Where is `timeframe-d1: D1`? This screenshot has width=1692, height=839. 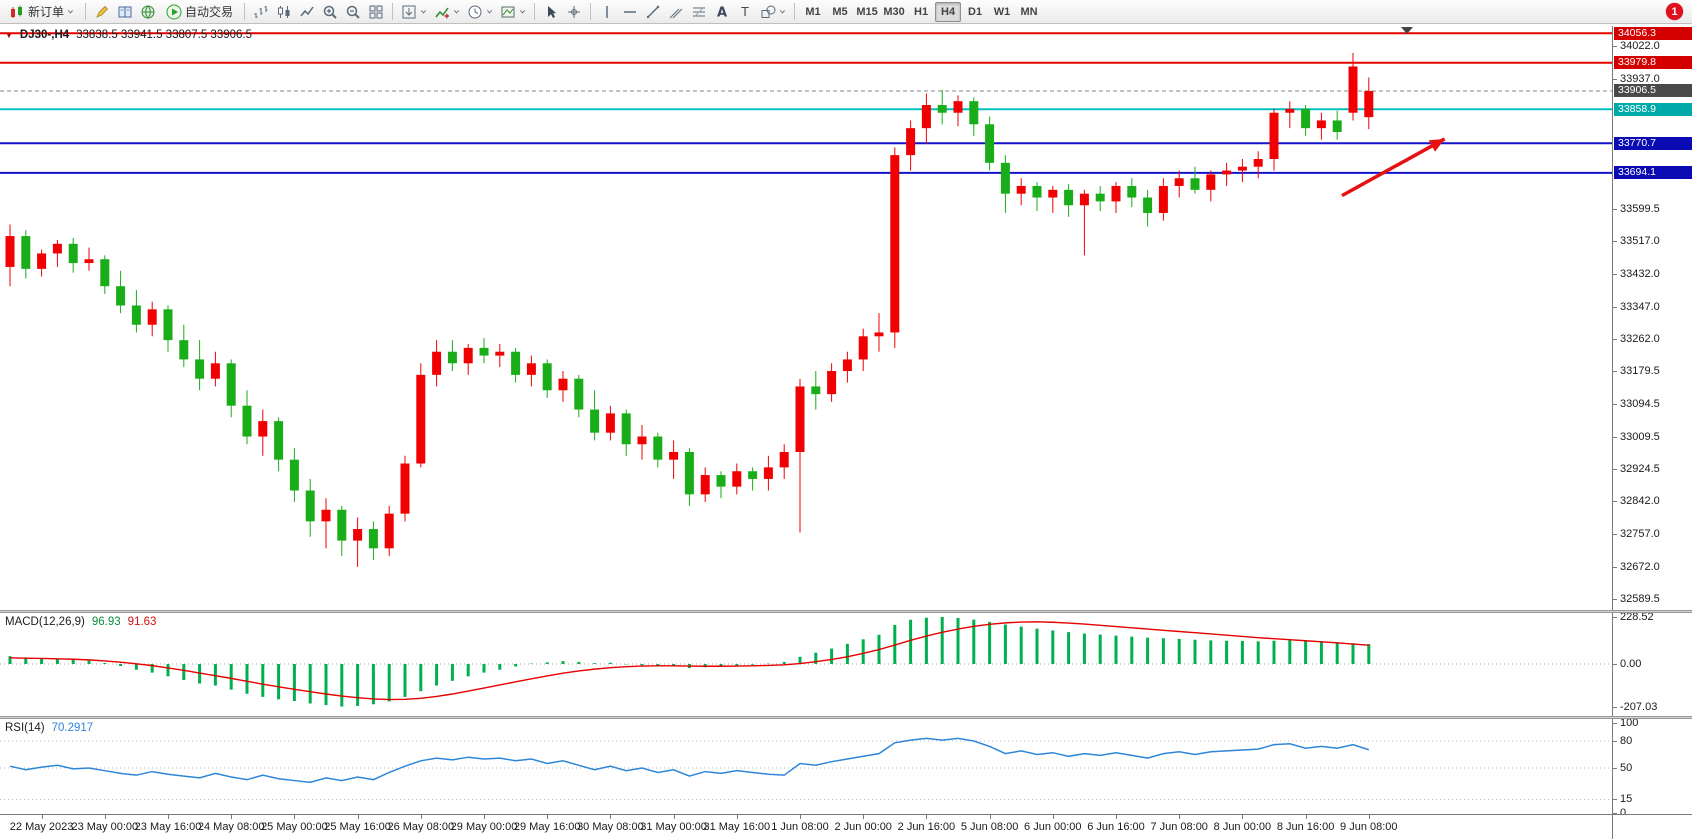 timeframe-d1: D1 is located at coordinates (975, 11).